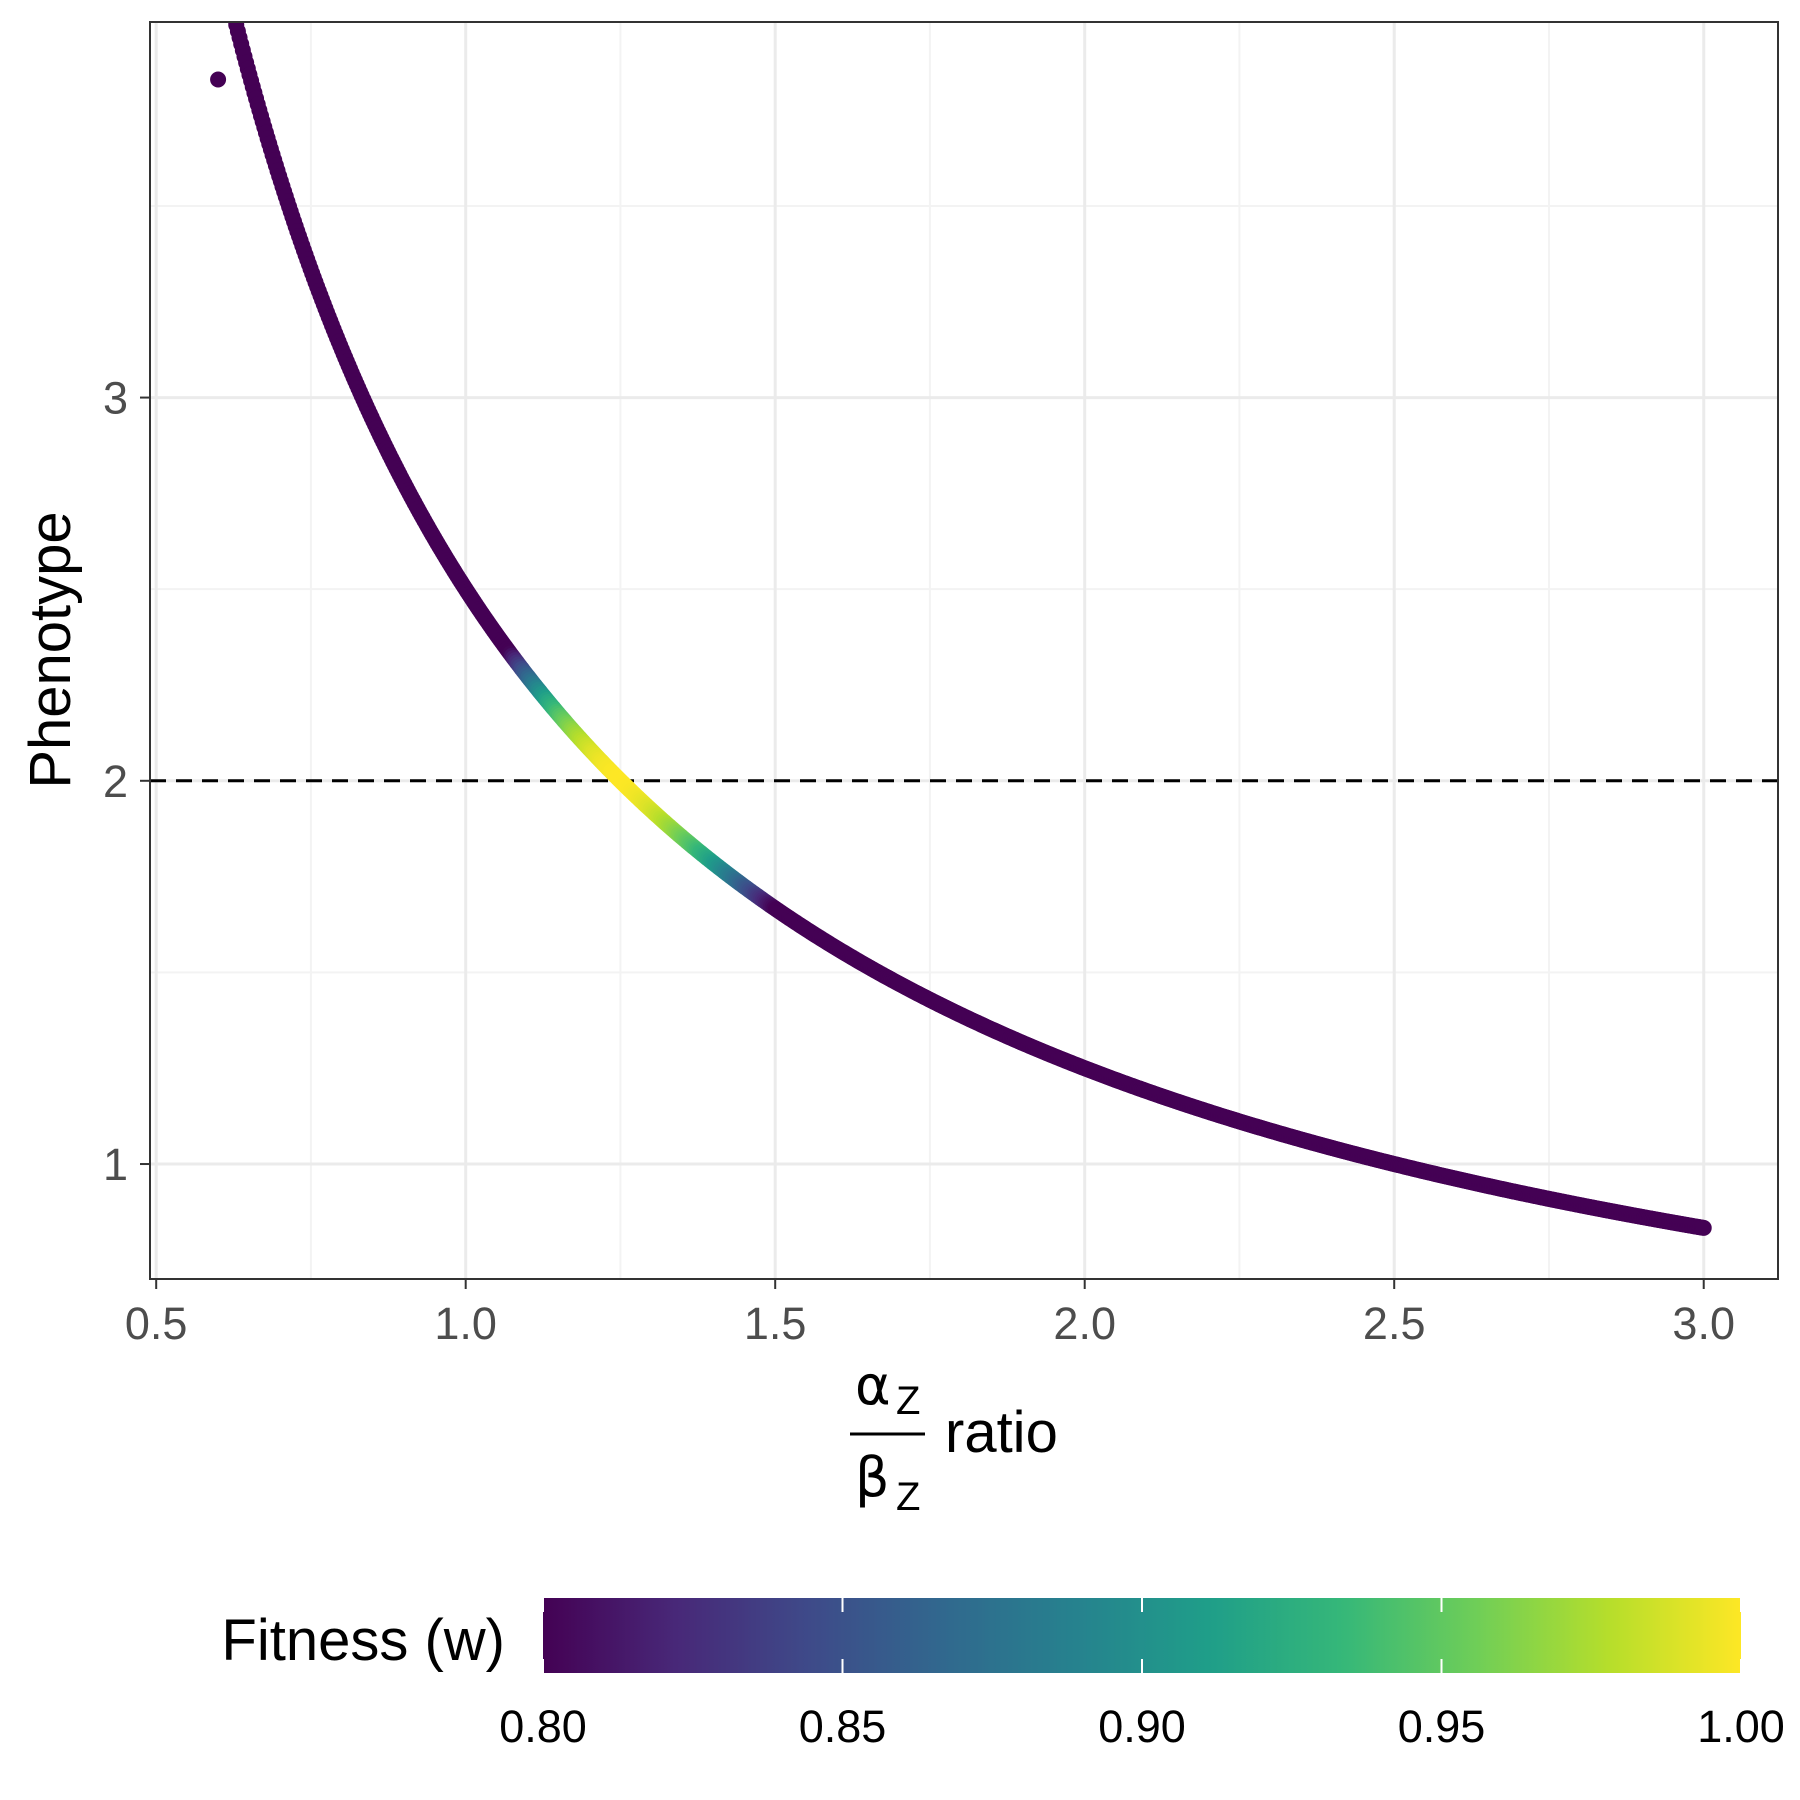 This screenshot has width=1800, height=1800. I want to click on x-title-numerator-subscript: Z, so click(908, 1401).